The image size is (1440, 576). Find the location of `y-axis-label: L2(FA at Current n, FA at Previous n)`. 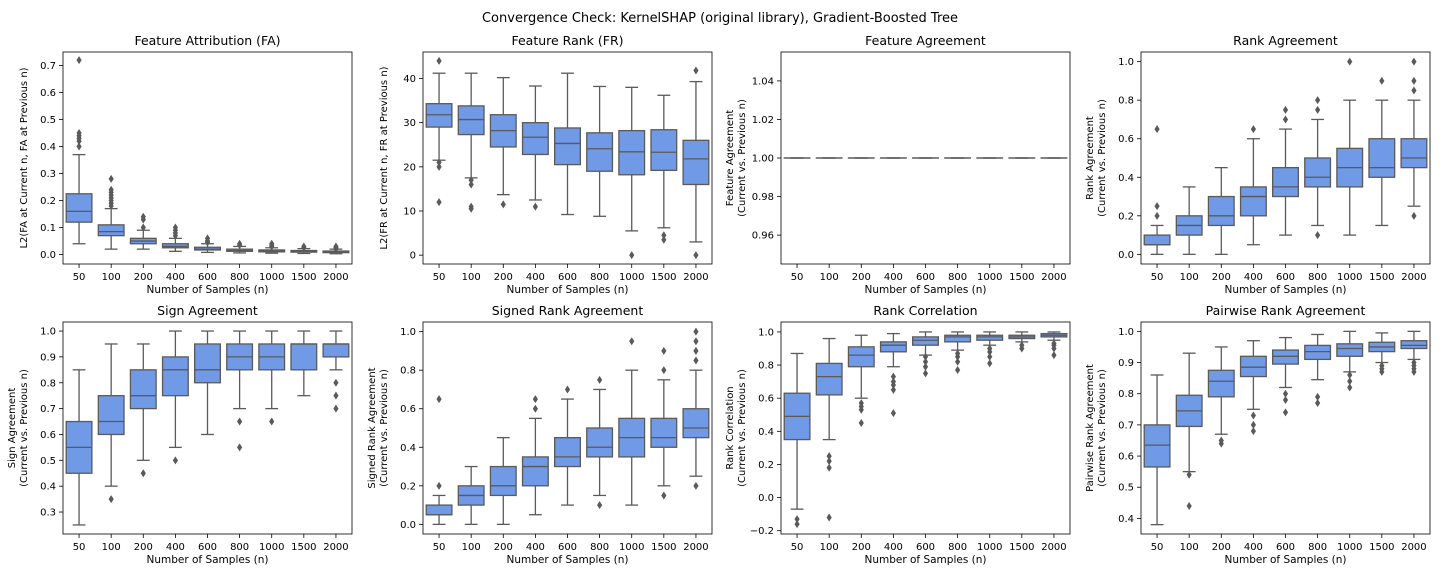

y-axis-label: L2(FA at Current n, FA at Previous n) is located at coordinates (24, 157).